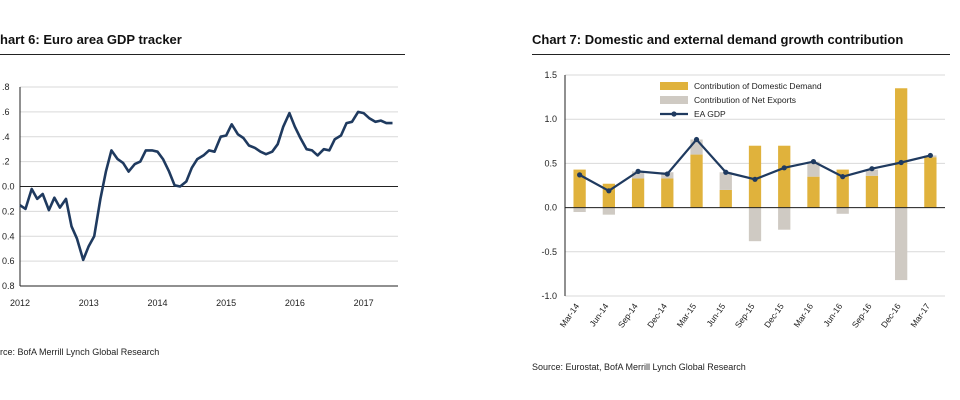 The height and width of the screenshot is (400, 960). What do you see at coordinates (8, 286) in the screenshot?
I see `y-tick-label: 0.8` at bounding box center [8, 286].